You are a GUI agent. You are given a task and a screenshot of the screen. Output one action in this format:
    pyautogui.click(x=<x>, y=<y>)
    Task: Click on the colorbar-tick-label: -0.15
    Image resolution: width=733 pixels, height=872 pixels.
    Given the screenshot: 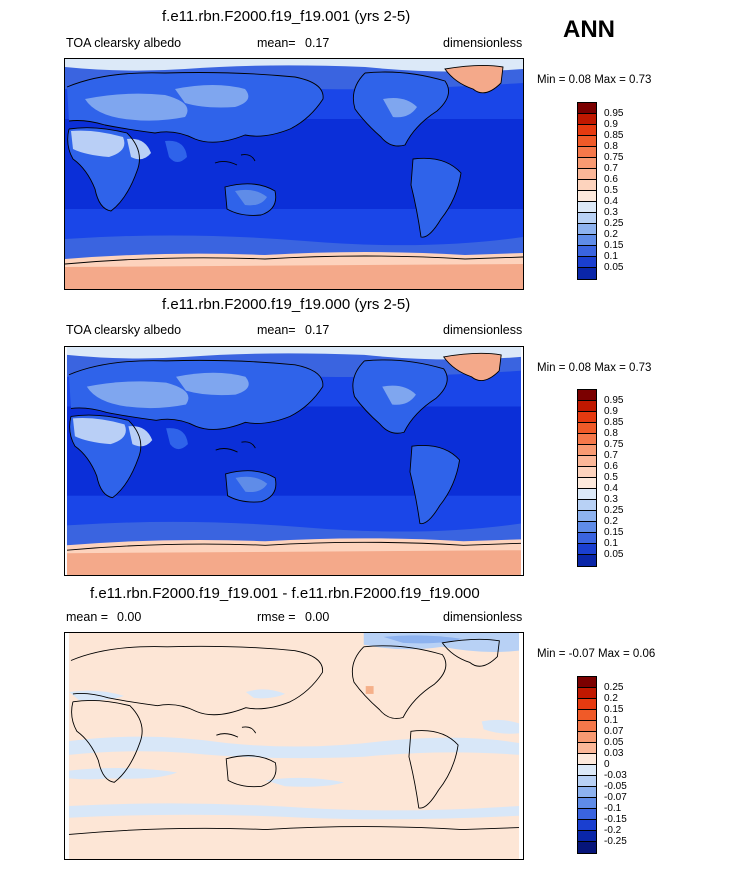 What is the action you would take?
    pyautogui.click(x=615, y=819)
    